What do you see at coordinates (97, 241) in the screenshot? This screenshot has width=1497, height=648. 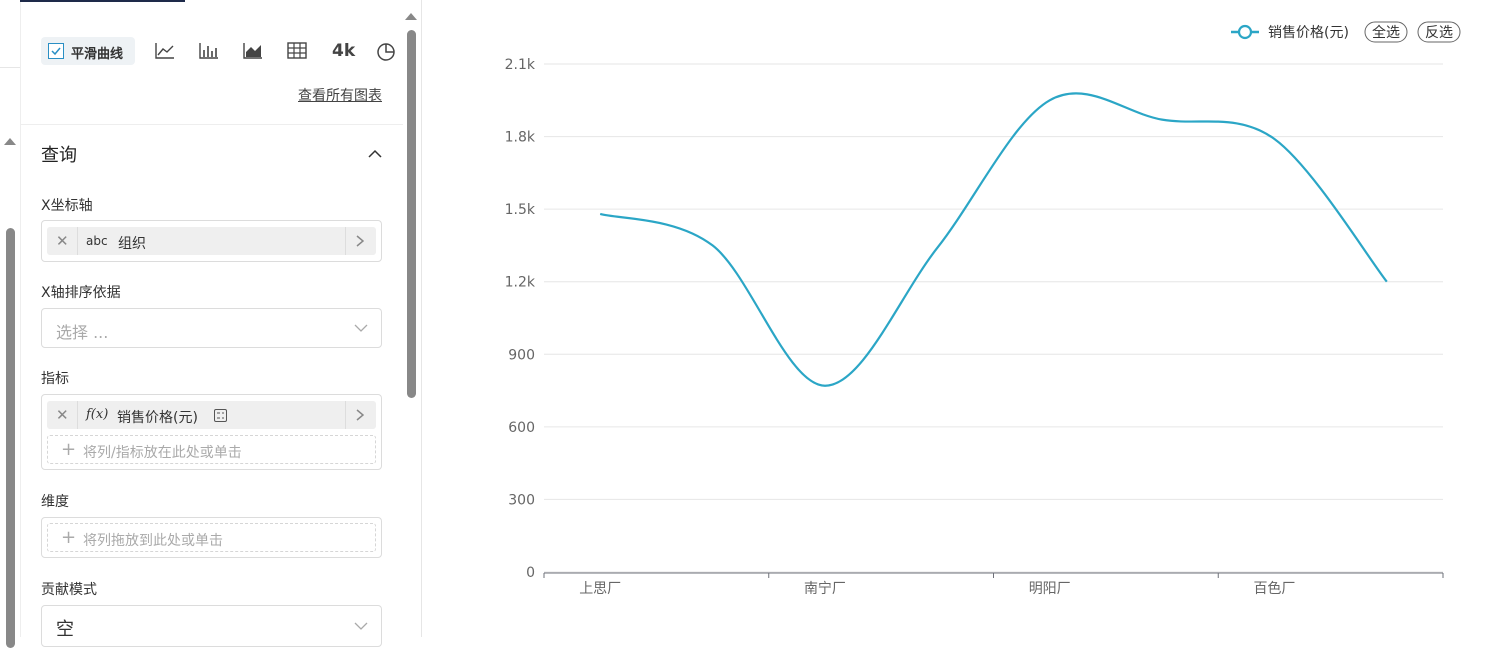 I see `field-type: abc` at bounding box center [97, 241].